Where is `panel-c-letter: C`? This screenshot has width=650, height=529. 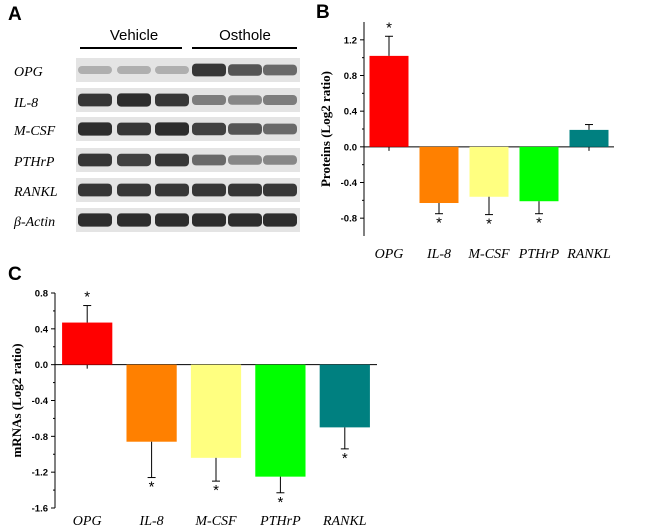 panel-c-letter: C is located at coordinates (15, 274).